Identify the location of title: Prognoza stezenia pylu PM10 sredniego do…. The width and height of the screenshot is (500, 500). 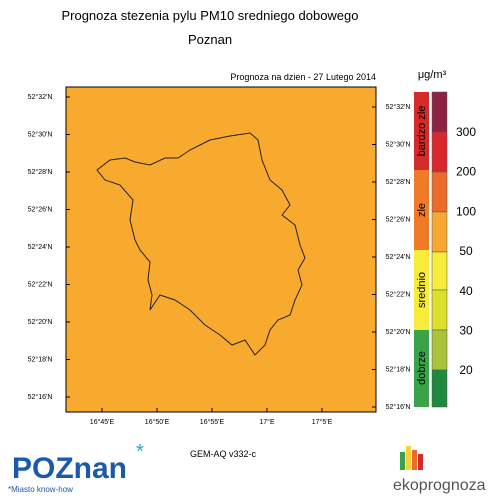
(209, 15).